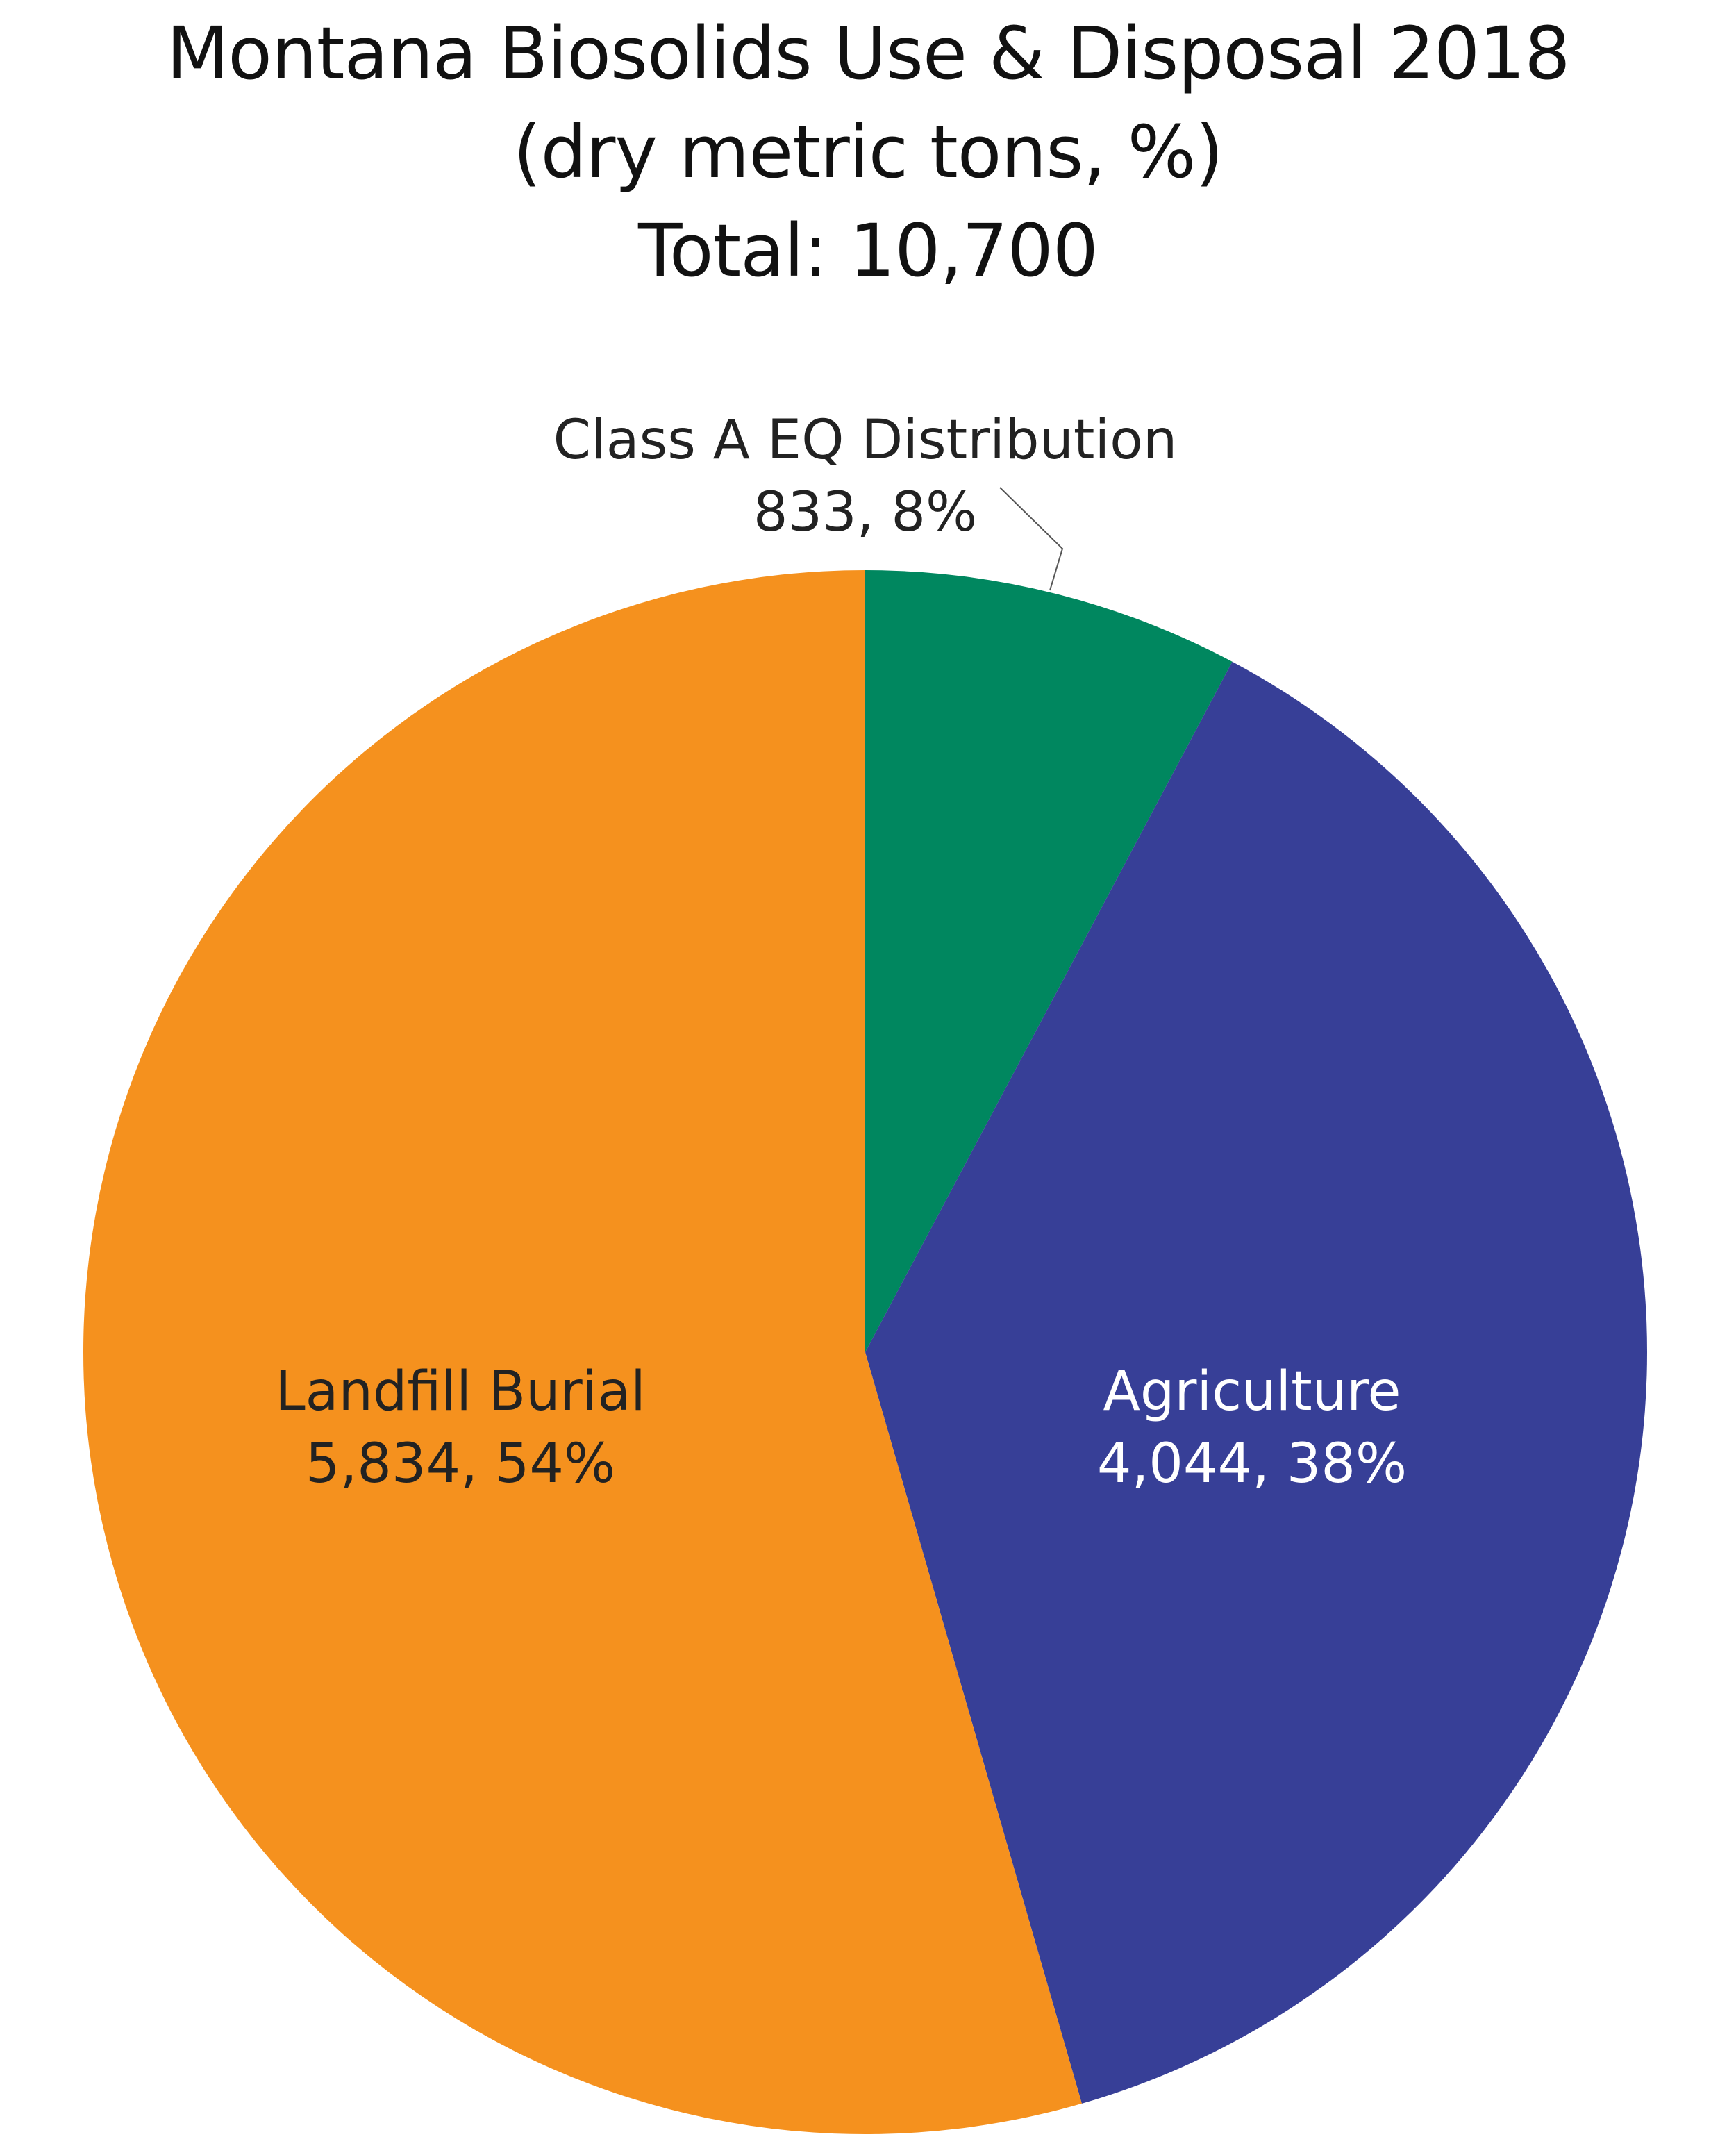 This screenshot has height=2146, width=1736. What do you see at coordinates (1252, 1464) in the screenshot?
I see `slice-value-label-agriculture: 4,044, 38%` at bounding box center [1252, 1464].